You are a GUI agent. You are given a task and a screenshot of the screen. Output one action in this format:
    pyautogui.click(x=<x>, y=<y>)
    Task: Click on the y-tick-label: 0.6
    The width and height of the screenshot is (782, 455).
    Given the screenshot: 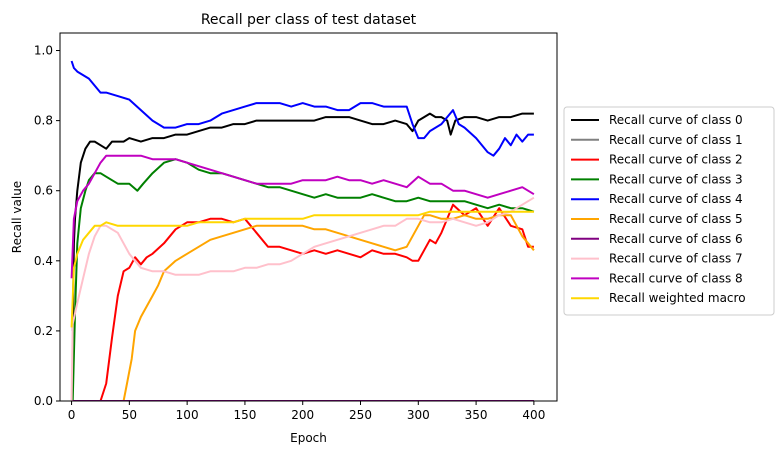 What is the action you would take?
    pyautogui.click(x=43, y=191)
    